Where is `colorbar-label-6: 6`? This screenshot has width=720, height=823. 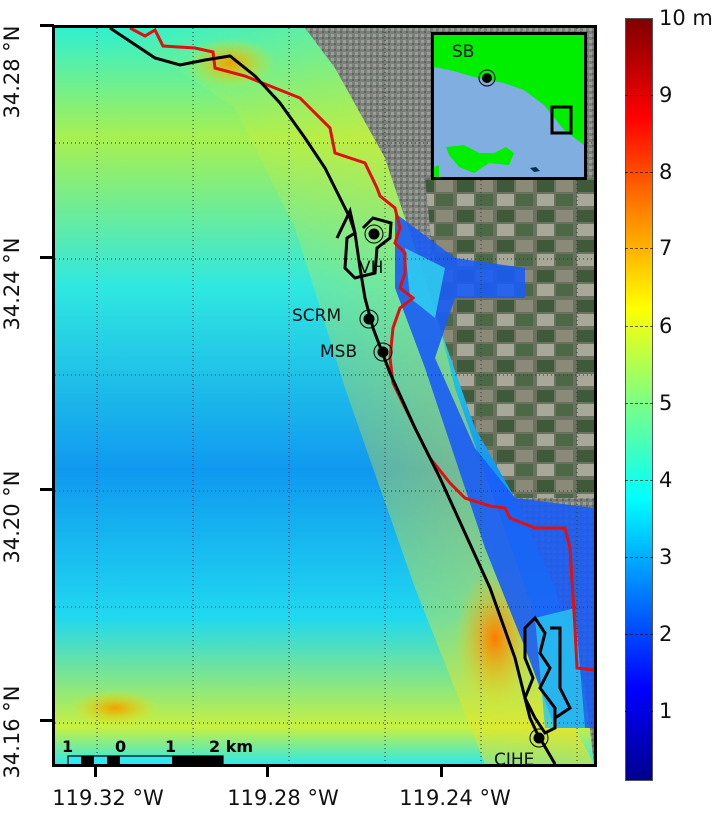
colorbar-label-6: 6 is located at coordinates (666, 326).